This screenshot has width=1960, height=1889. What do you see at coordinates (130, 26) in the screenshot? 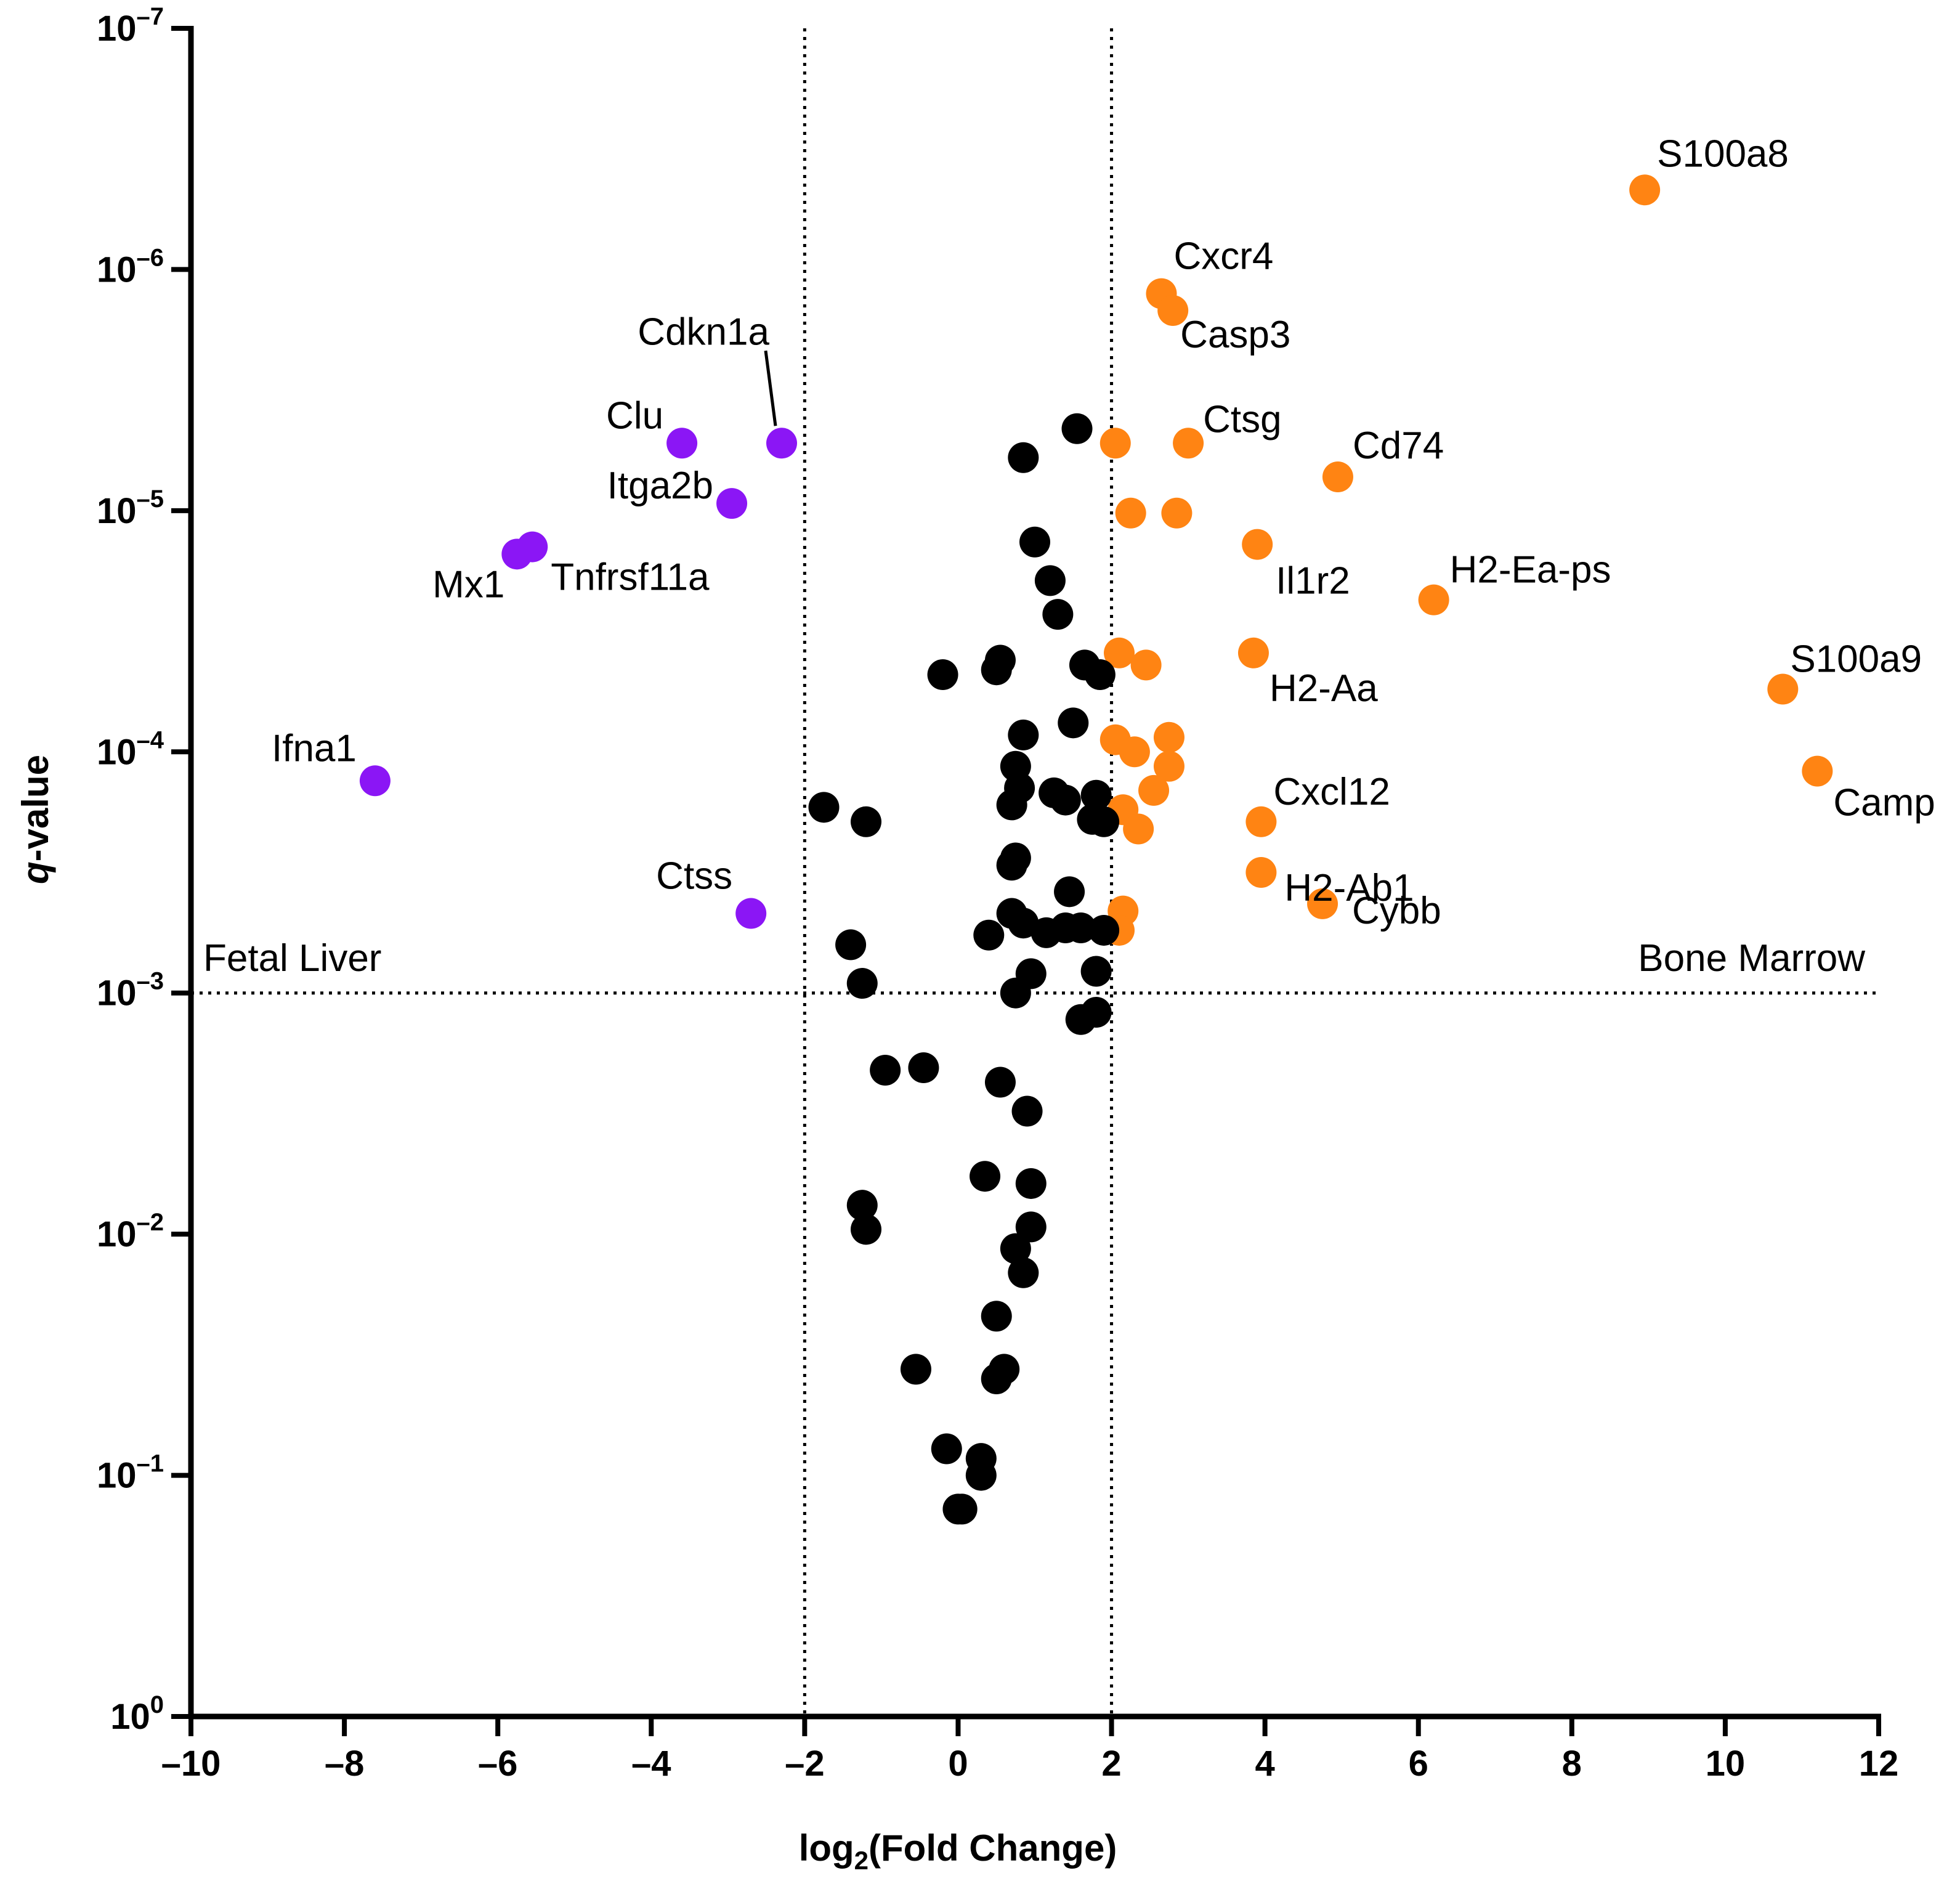
I see `y-tick-label: 10⁻⁷` at bounding box center [130, 26].